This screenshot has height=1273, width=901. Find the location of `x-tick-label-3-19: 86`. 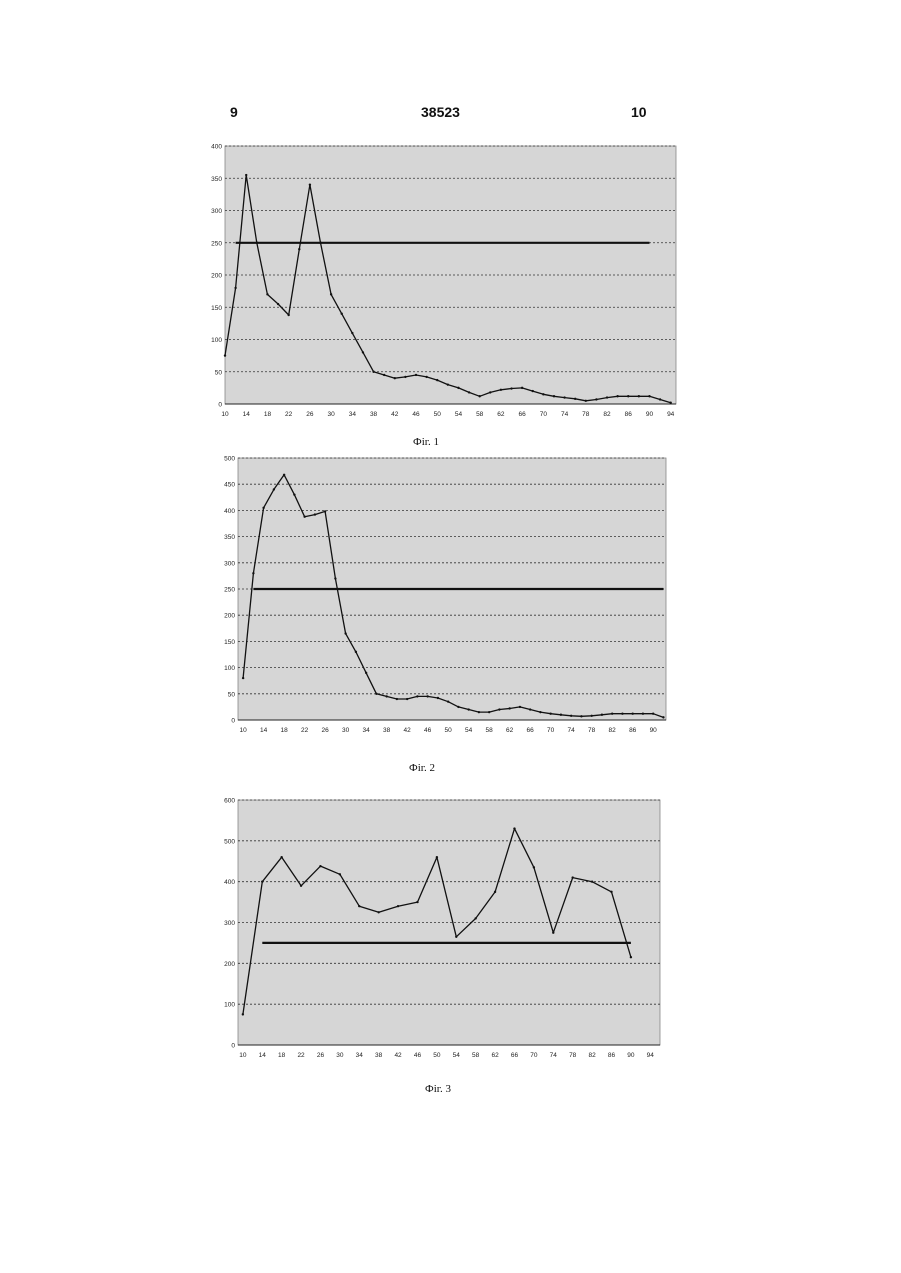

x-tick-label-3-19: 86 is located at coordinates (612, 1055).